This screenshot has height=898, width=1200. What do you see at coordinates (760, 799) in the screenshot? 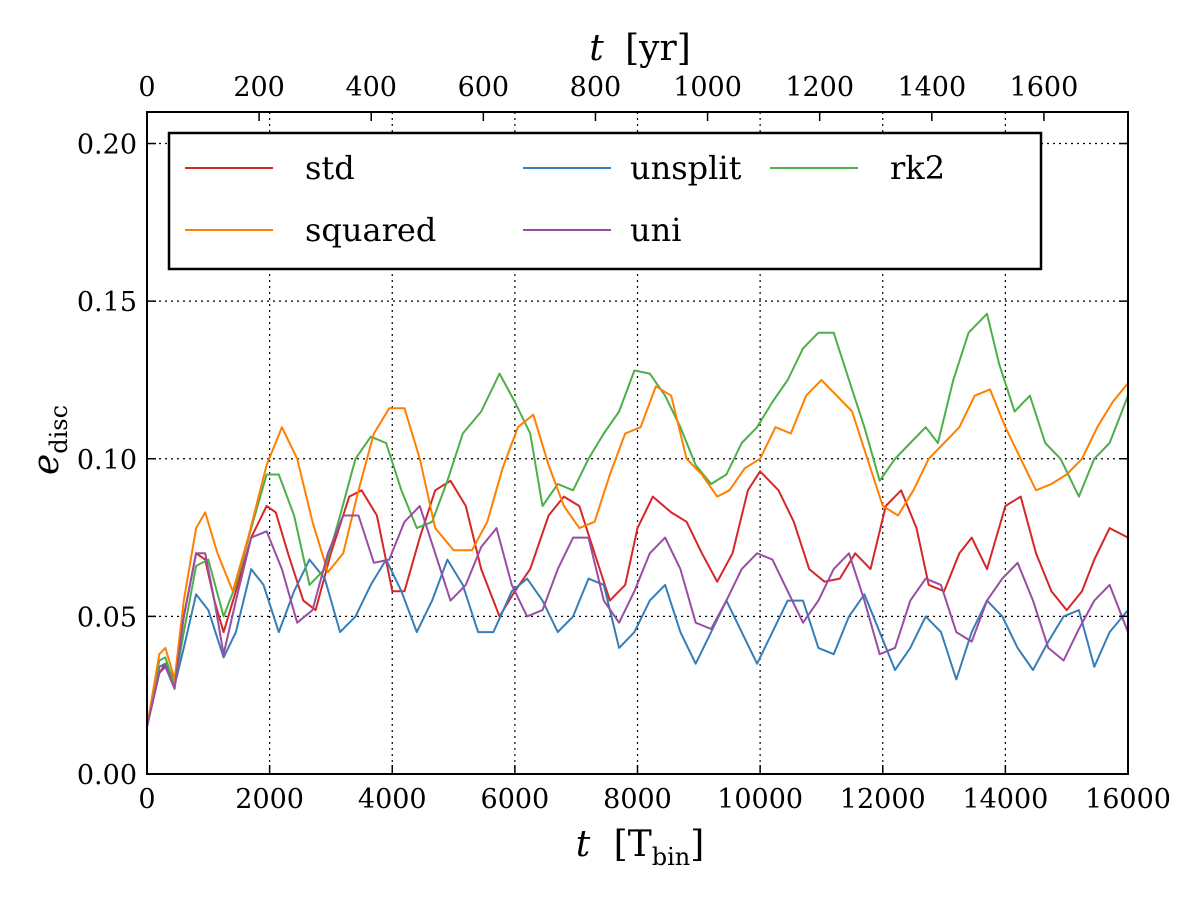
I see `x-tick-label: 10000` at bounding box center [760, 799].